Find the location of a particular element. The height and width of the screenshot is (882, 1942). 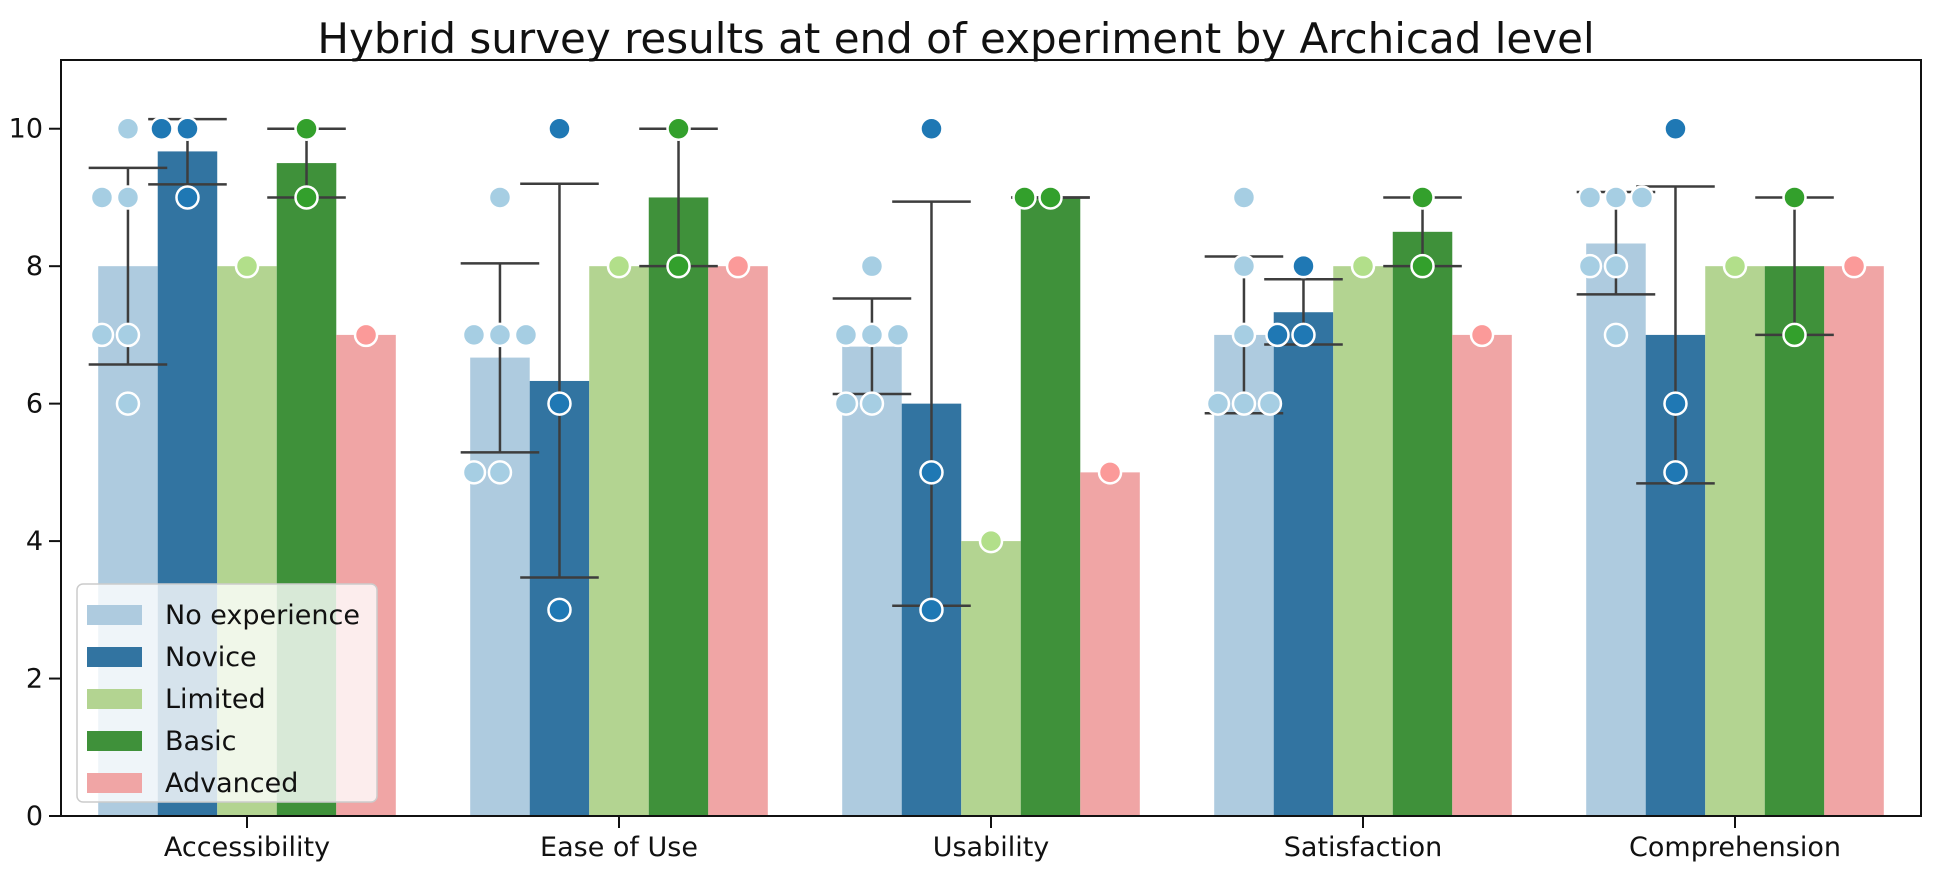

legend-label-novice: Novice is located at coordinates (211, 657).